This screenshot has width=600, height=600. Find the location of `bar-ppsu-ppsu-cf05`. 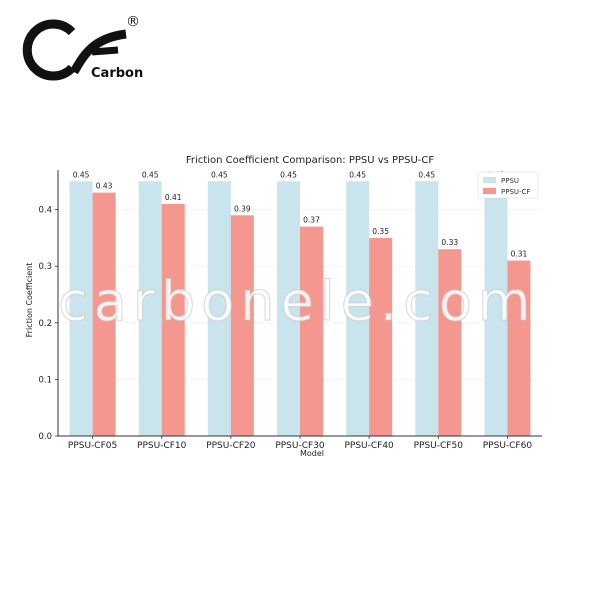

bar-ppsu-ppsu-cf05 is located at coordinates (81, 308).